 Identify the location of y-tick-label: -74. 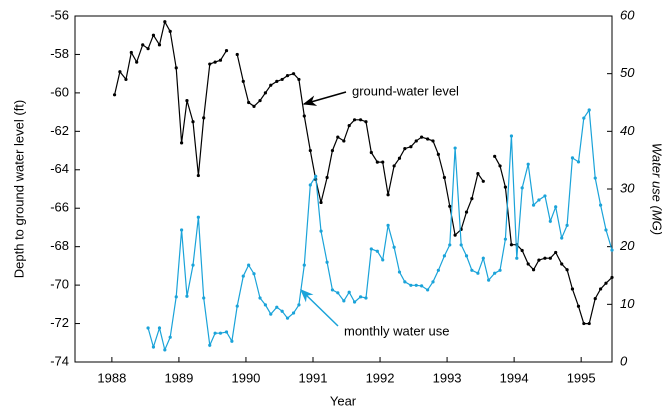
(59, 360).